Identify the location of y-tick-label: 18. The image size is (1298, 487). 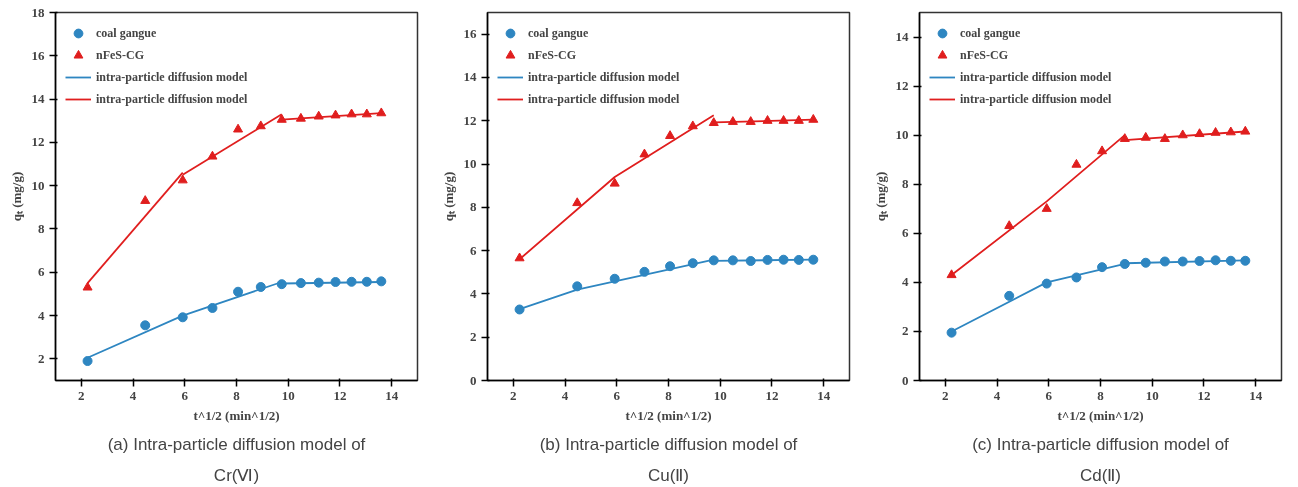
(38, 12).